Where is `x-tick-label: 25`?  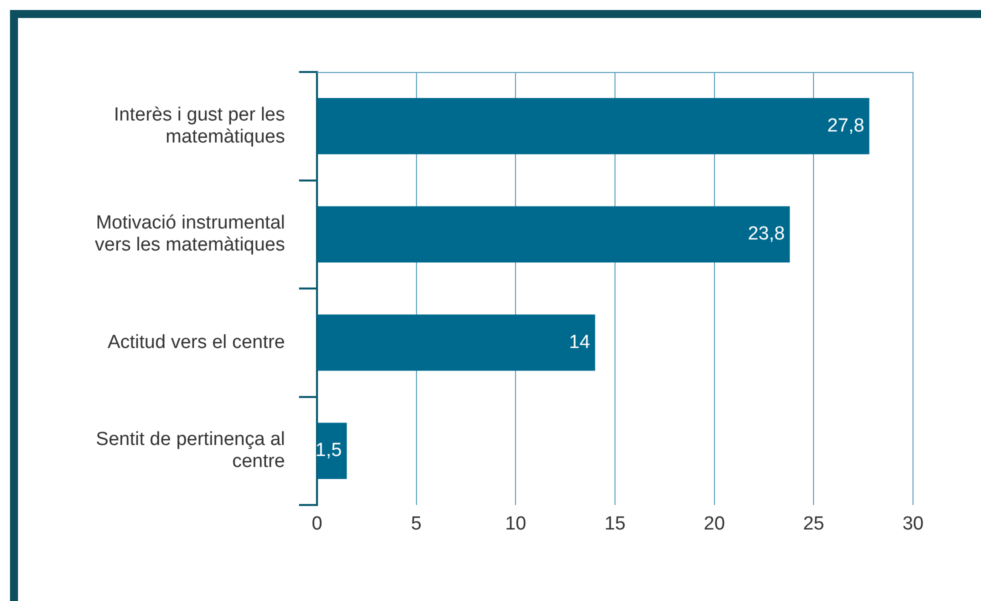
x-tick-label: 25 is located at coordinates (813, 524).